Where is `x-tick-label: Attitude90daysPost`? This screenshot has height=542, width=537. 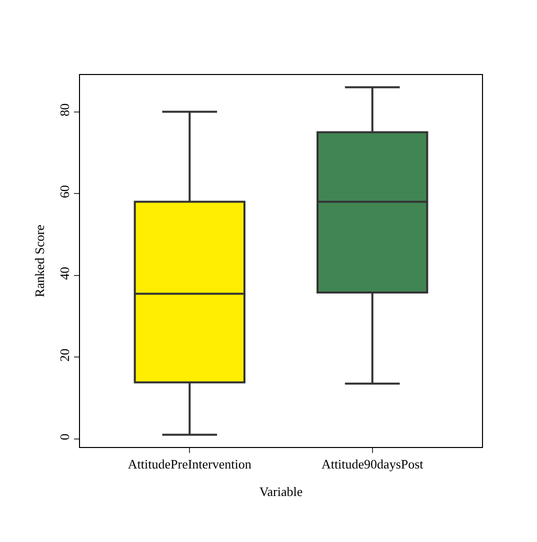
x-tick-label: Attitude90daysPost is located at coordinates (372, 464).